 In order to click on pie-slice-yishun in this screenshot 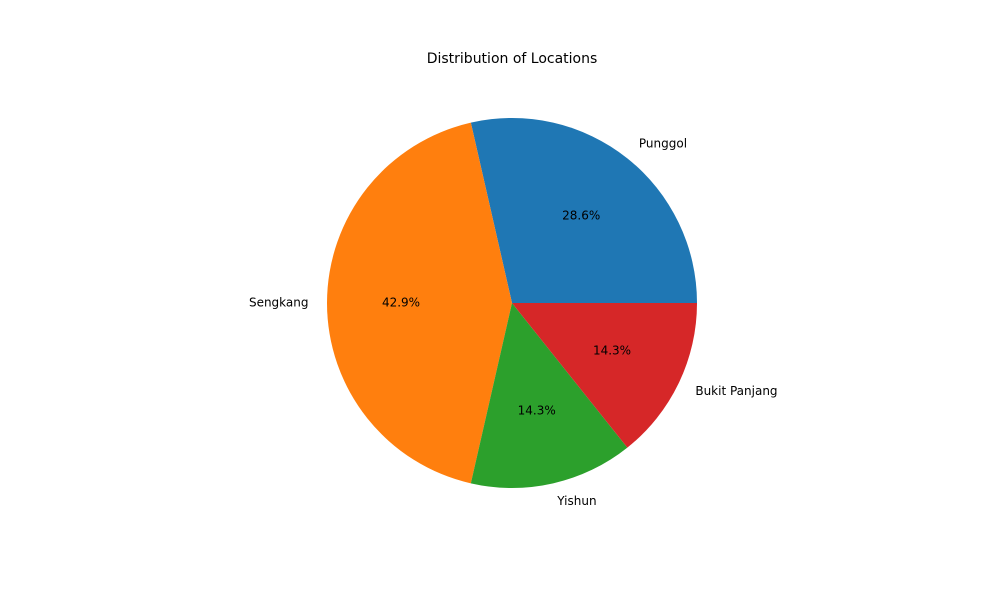, I will do `click(549, 395)`.